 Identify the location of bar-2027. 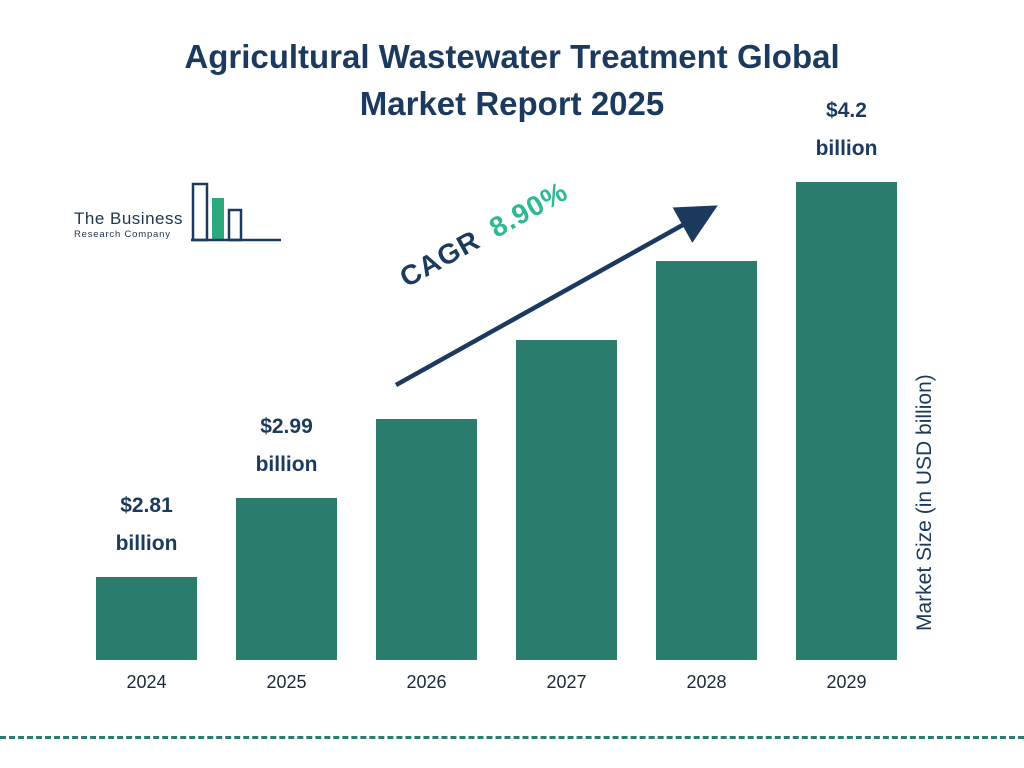
(566, 500).